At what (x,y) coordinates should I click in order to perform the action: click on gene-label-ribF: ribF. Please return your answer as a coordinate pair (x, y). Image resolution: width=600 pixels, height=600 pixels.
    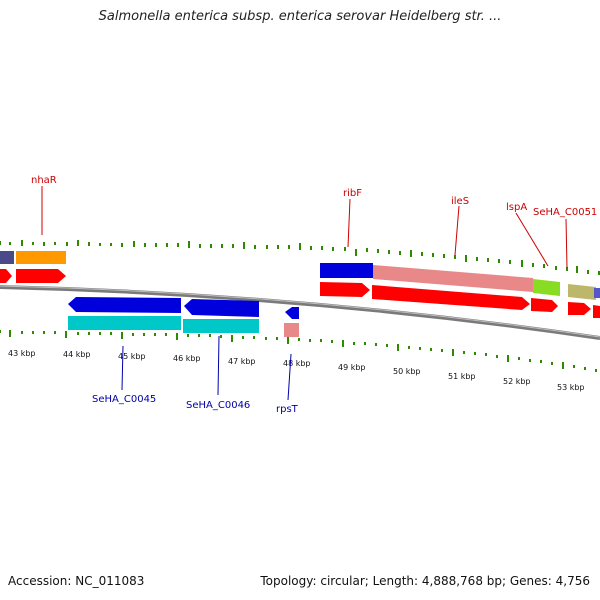
    Looking at the image, I should click on (352, 193).